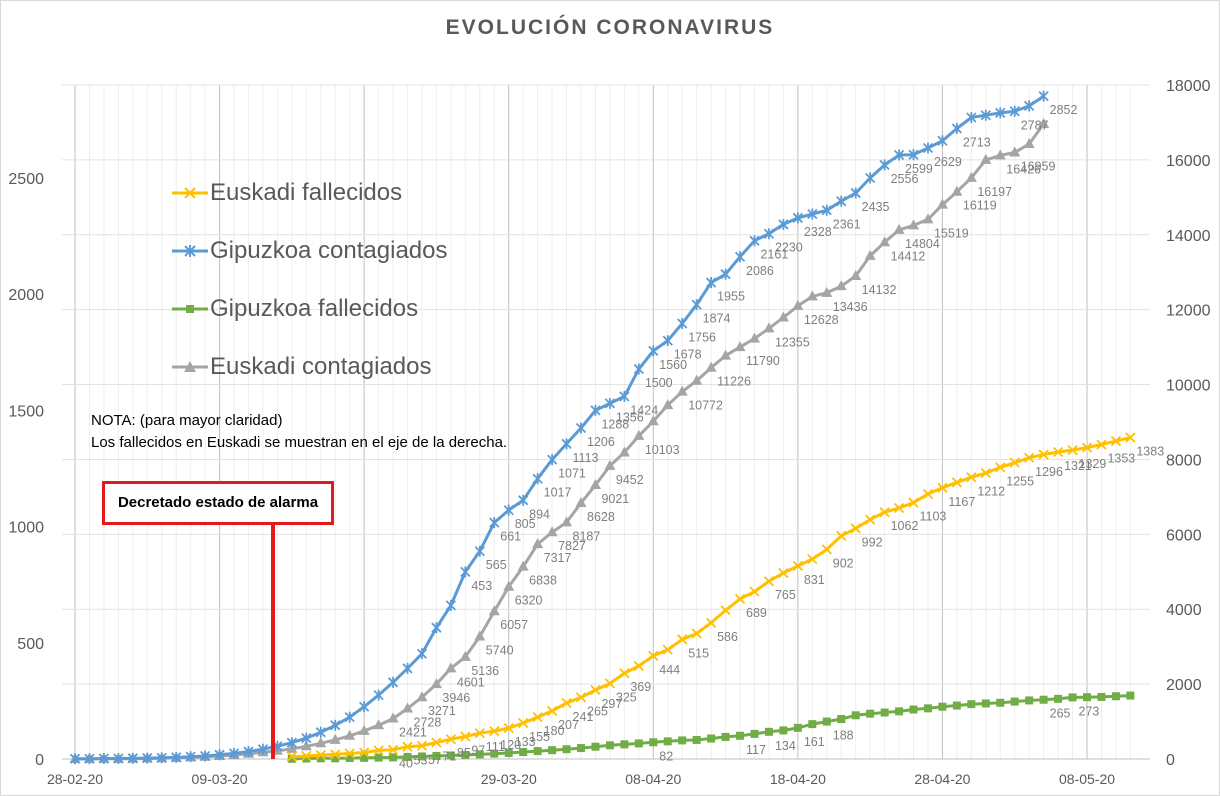 This screenshot has width=1220, height=796. I want to click on data-label: 2787, so click(1035, 125).